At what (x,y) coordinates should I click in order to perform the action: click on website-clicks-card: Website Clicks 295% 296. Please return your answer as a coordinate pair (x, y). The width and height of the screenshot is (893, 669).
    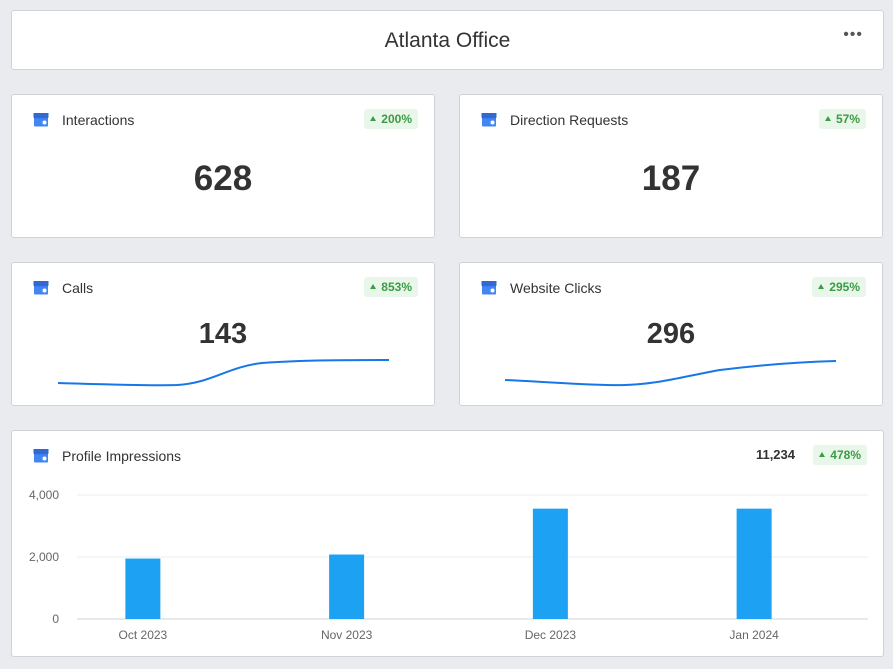
    Looking at the image, I should click on (671, 334).